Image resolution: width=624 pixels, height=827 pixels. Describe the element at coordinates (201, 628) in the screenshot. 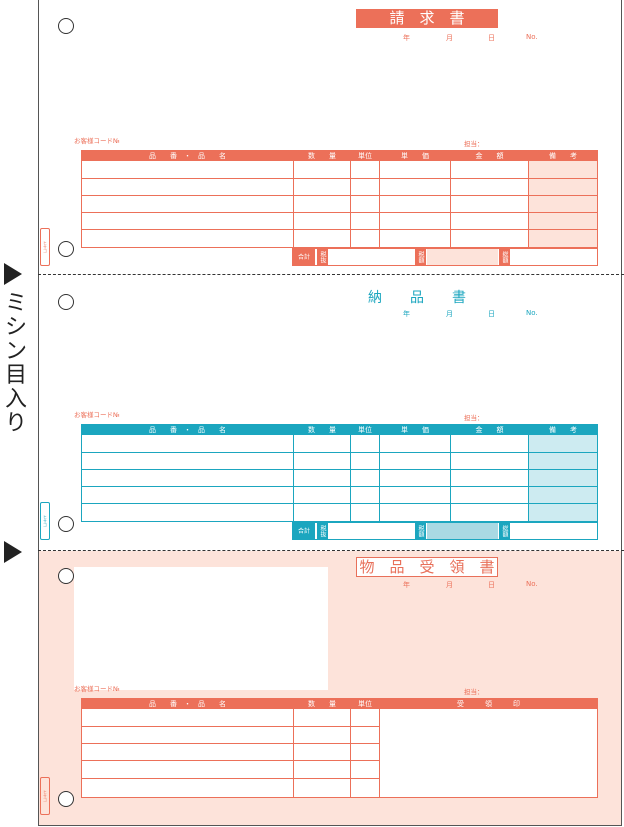

I see `address-window` at that location.